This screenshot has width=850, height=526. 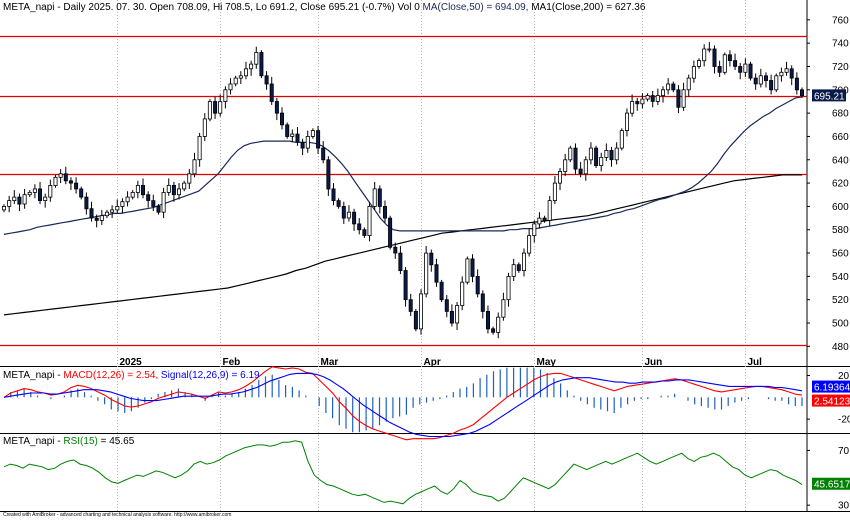 What do you see at coordinates (110, 375) in the screenshot?
I see `macd-header-macd: MACD(12,26) = 2.54,` at bounding box center [110, 375].